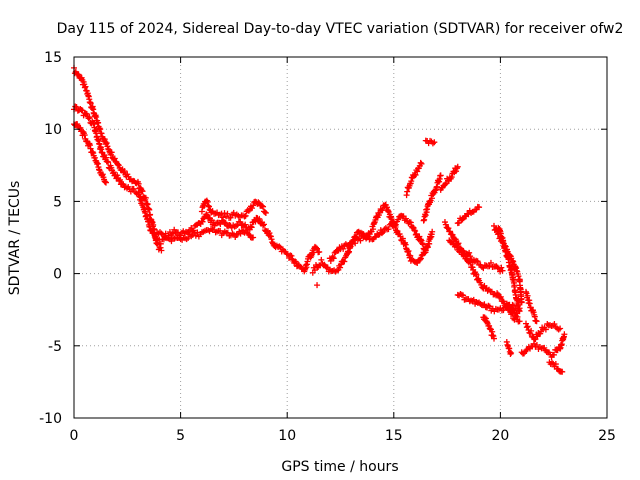  I want to click on y-tick-label: 5, so click(57, 202).